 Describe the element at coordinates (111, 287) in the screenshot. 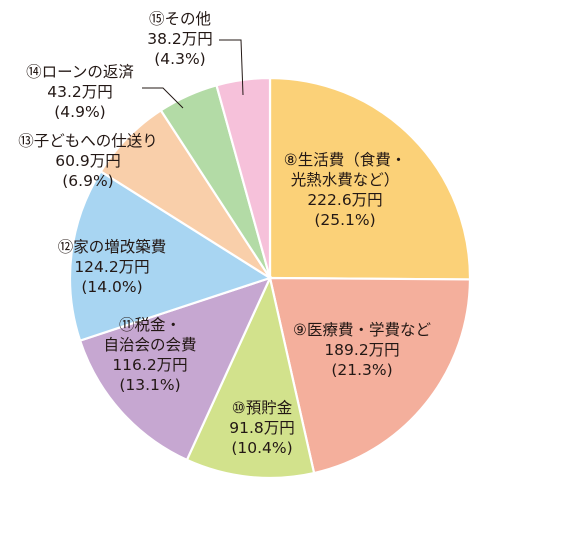

I see `slice-percent-12: (14.0%)` at that location.